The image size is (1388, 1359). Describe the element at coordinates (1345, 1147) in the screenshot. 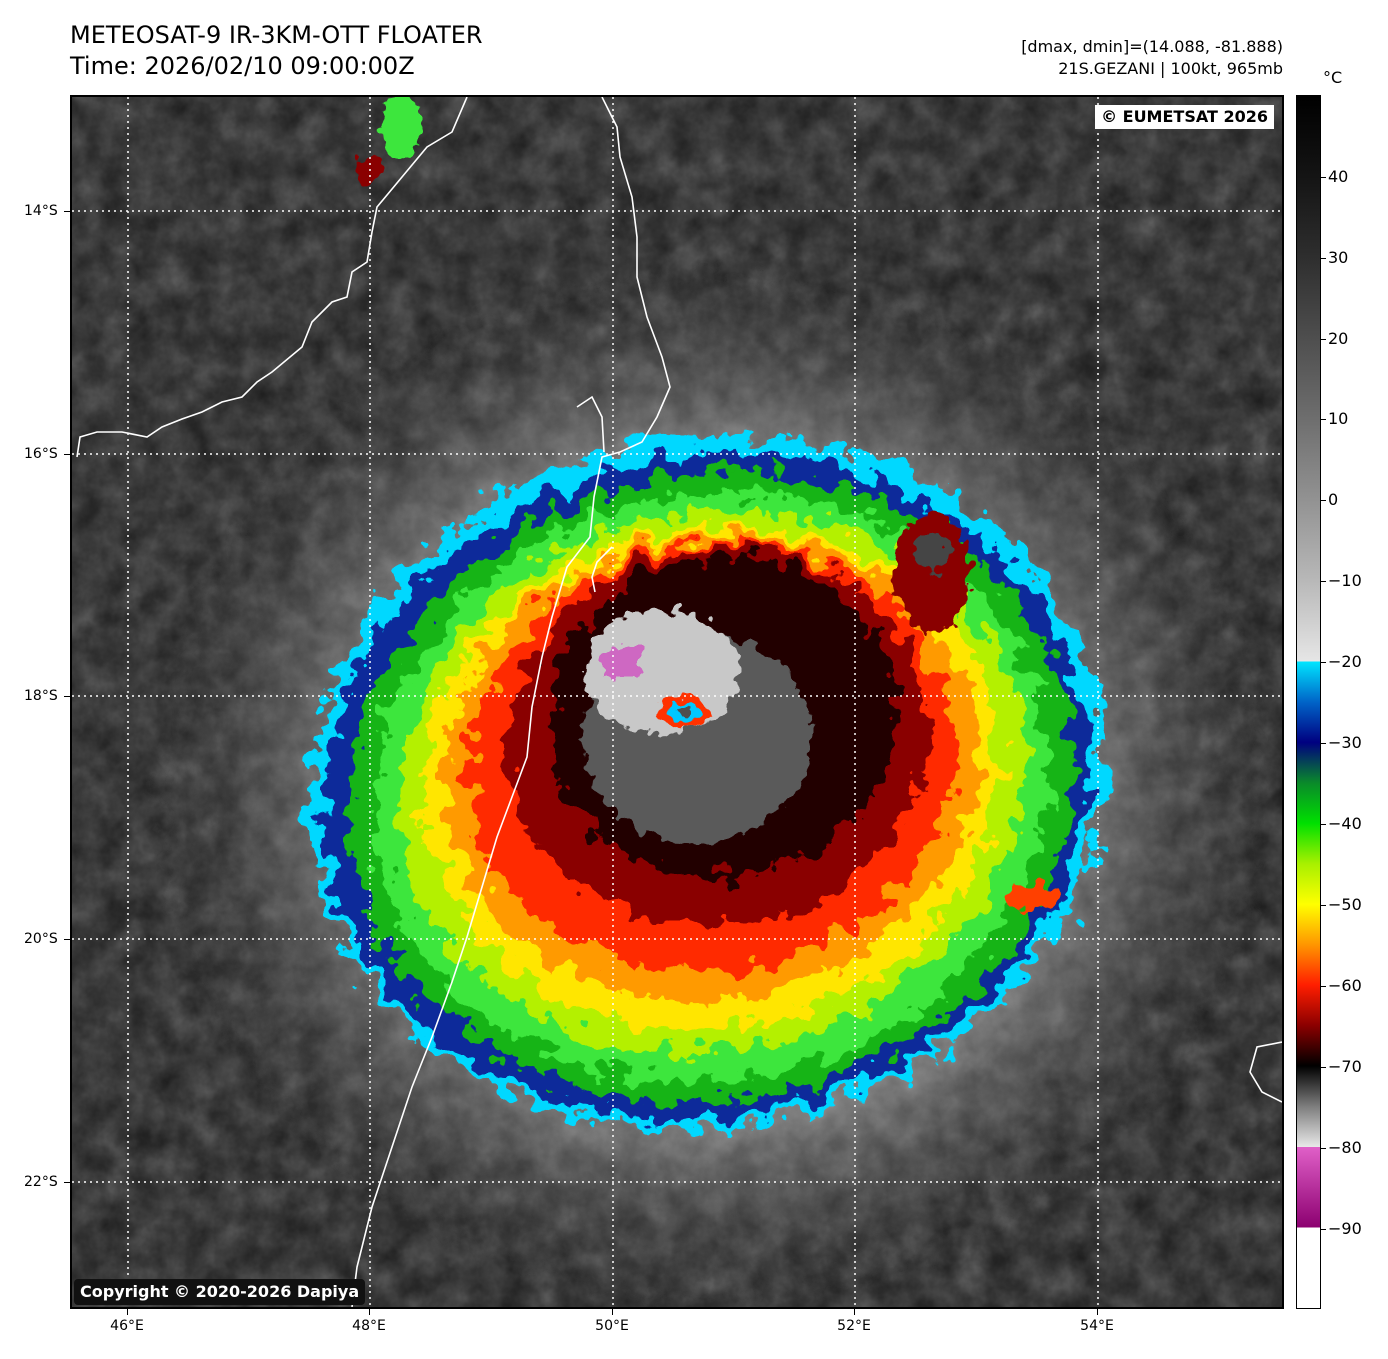

I see `colorbar-tick-label: −80` at that location.